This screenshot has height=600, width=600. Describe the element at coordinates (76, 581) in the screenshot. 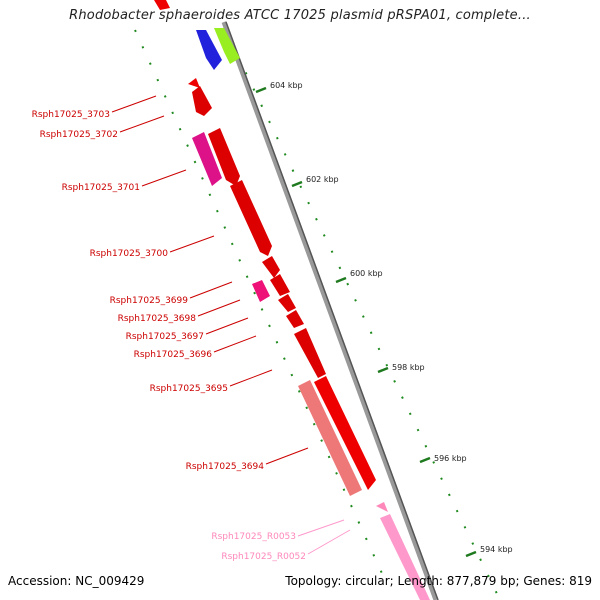

I see `accession-text: Accession: NC_009429` at that location.